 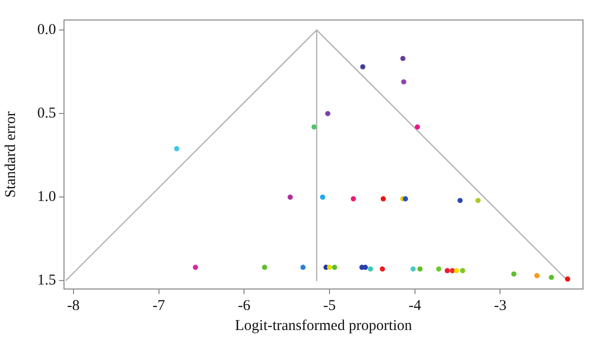 What do you see at coordinates (10, 154) in the screenshot?
I see `y-axis-title: Standard error` at bounding box center [10, 154].